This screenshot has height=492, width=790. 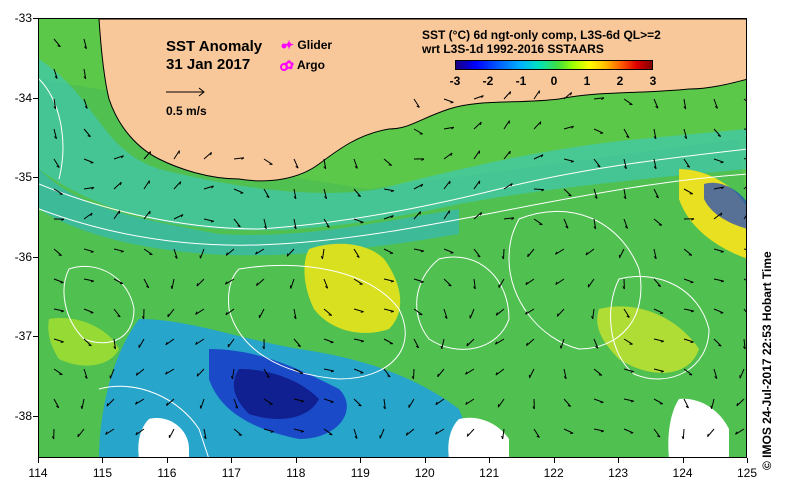 I want to click on legend-glider: ✦ Glider, so click(x=308, y=45).